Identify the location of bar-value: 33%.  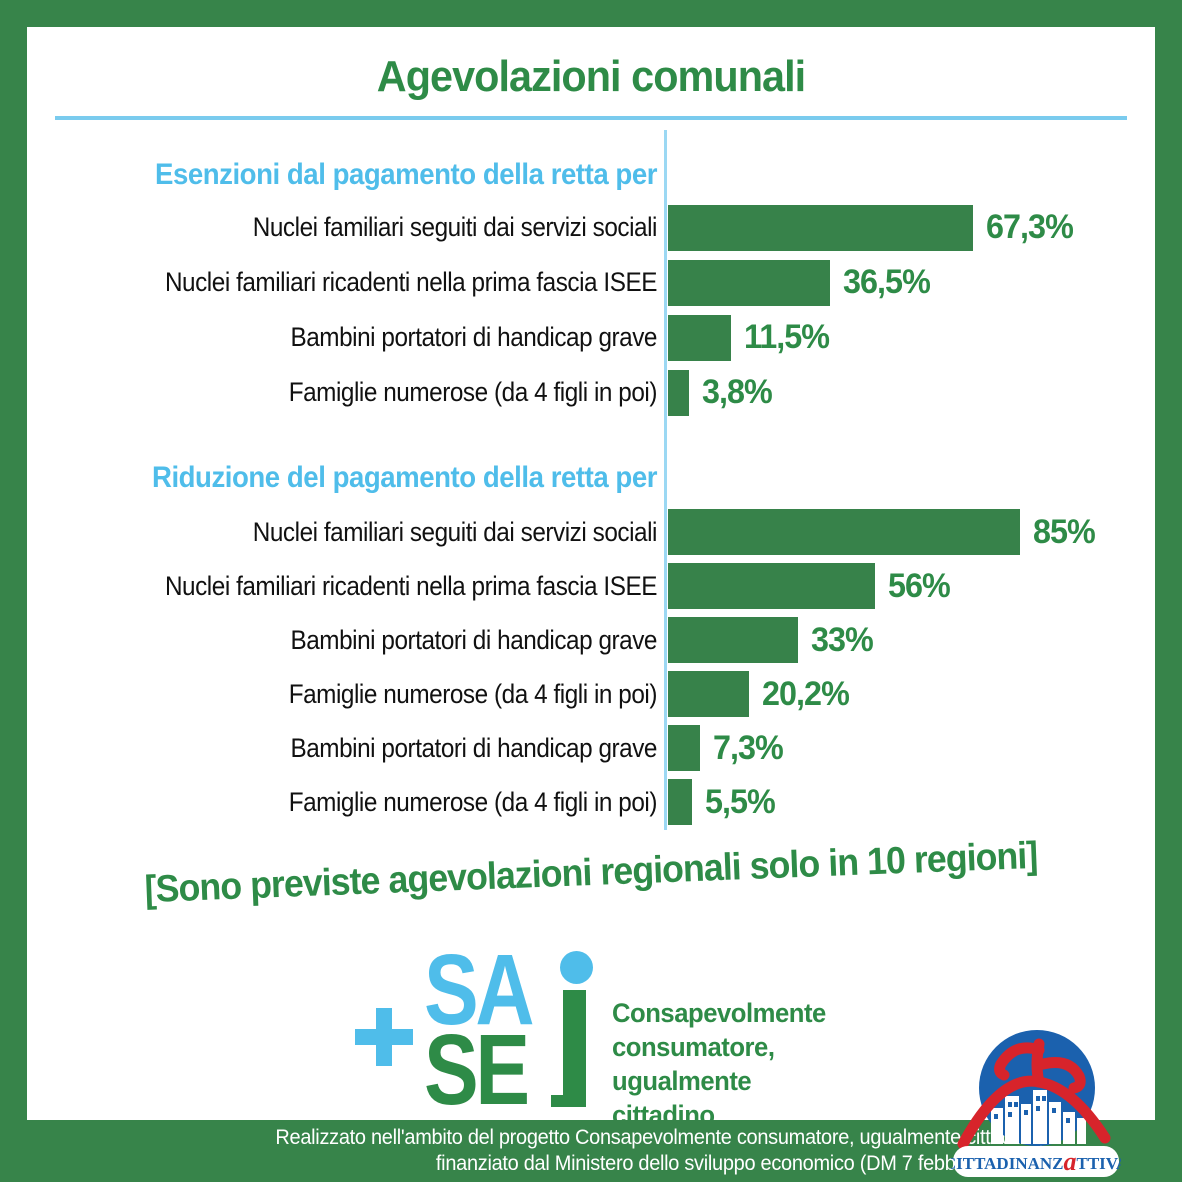
(842, 639).